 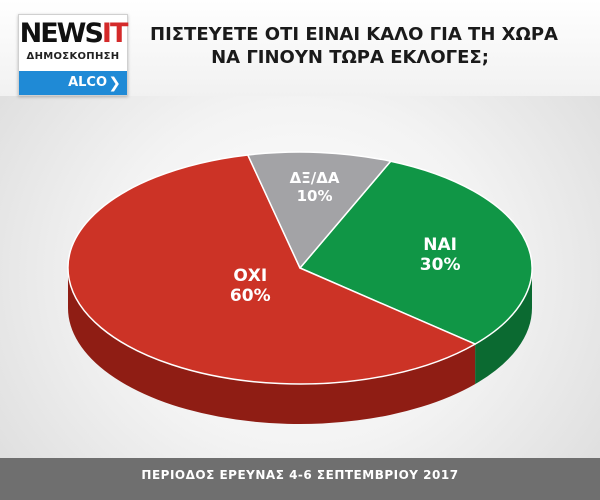 I want to click on logo-partner-bar: ALCO ❯, so click(x=73, y=83).